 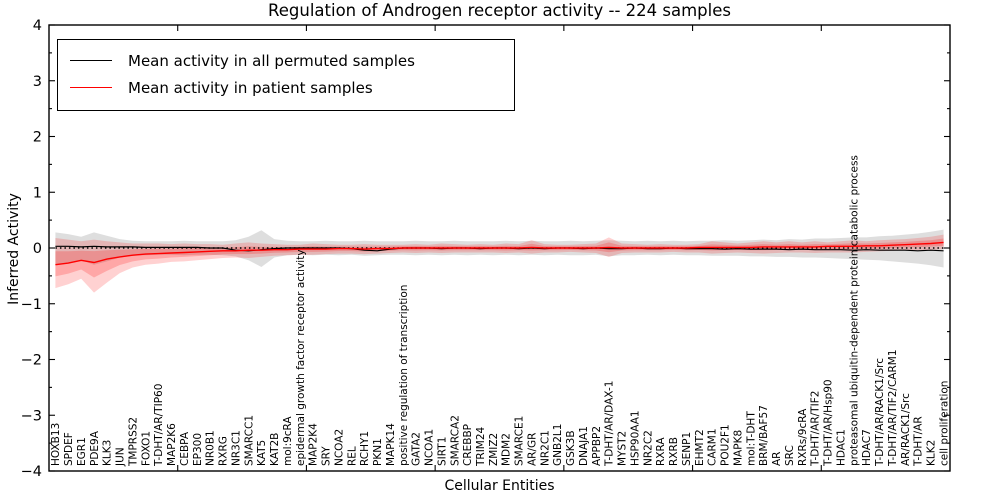 I want to click on x-tick-label: MAPK14, so click(x=391, y=444).